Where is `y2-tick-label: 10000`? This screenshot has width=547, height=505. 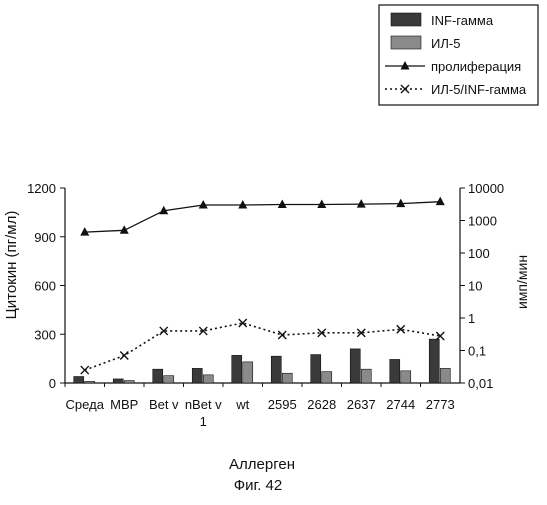 y2-tick-label: 10000 is located at coordinates (486, 188).